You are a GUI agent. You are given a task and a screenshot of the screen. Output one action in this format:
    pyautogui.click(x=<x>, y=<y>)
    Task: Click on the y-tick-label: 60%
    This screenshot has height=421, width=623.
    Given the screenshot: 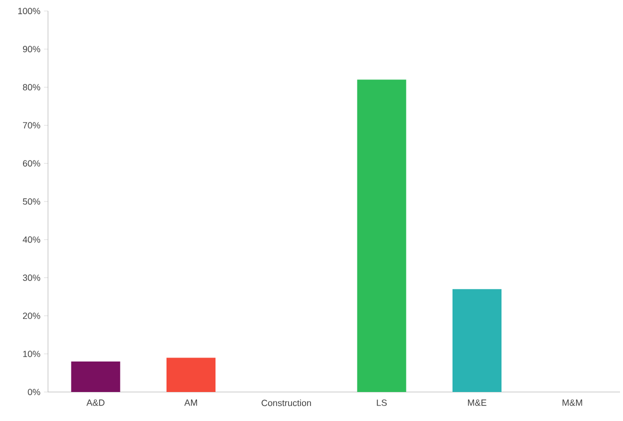 What is the action you would take?
    pyautogui.click(x=31, y=163)
    